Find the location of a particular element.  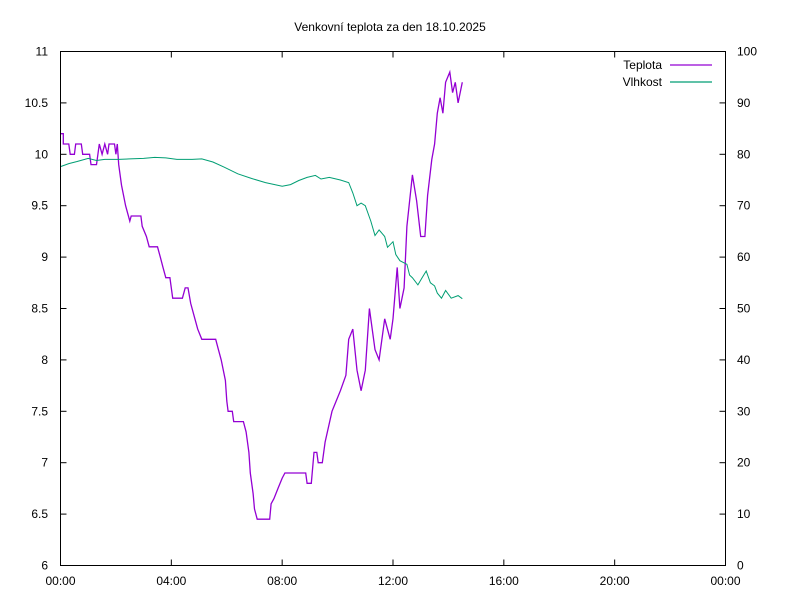

y2-tick-label: 80 is located at coordinates (744, 154).